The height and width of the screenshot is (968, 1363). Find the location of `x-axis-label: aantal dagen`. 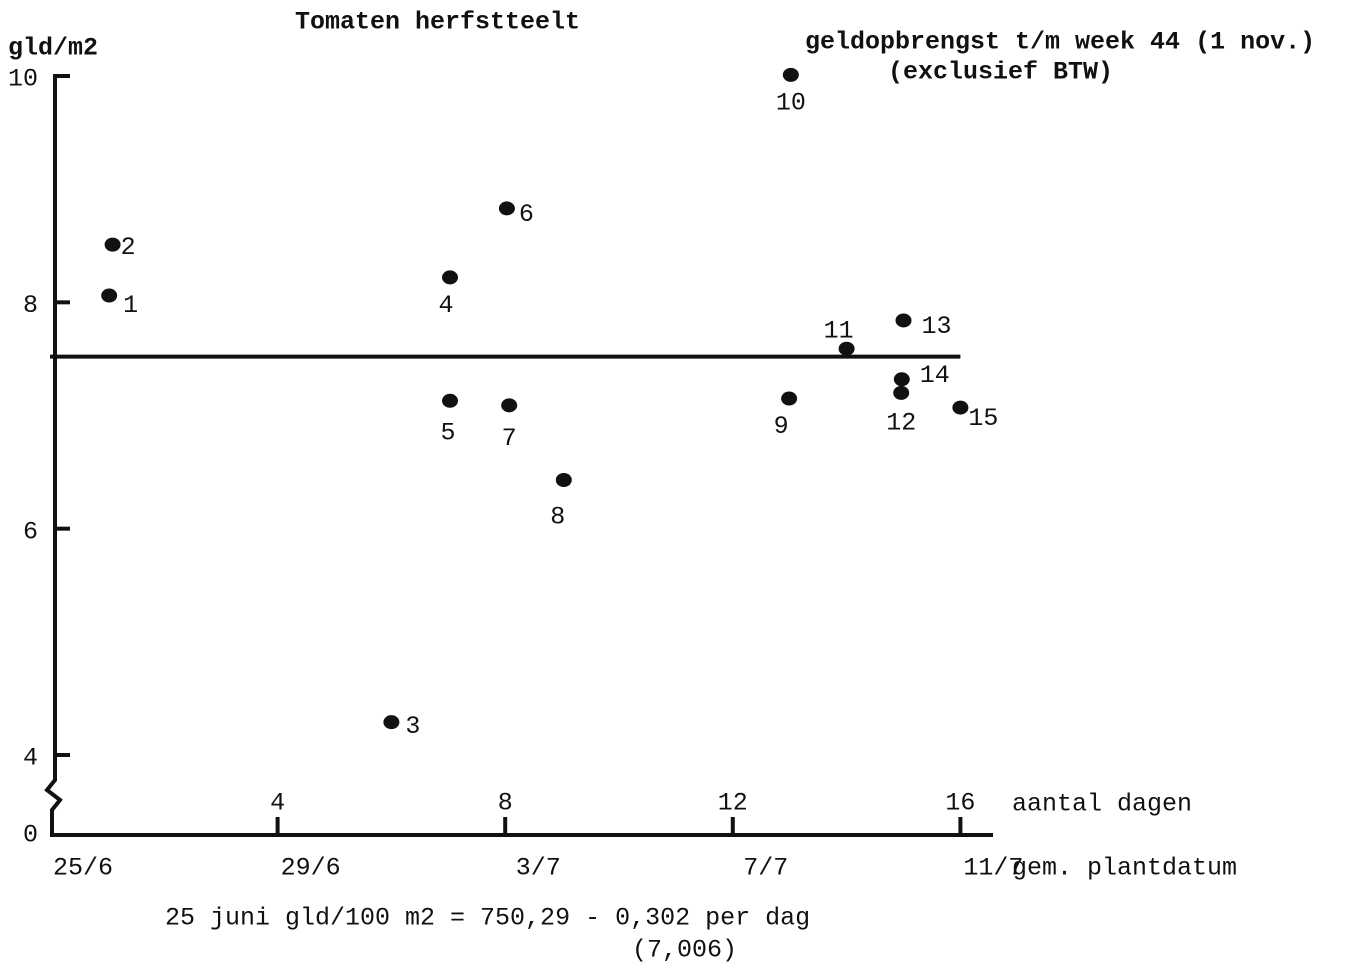

x-axis-label: aantal dagen is located at coordinates (1102, 804).